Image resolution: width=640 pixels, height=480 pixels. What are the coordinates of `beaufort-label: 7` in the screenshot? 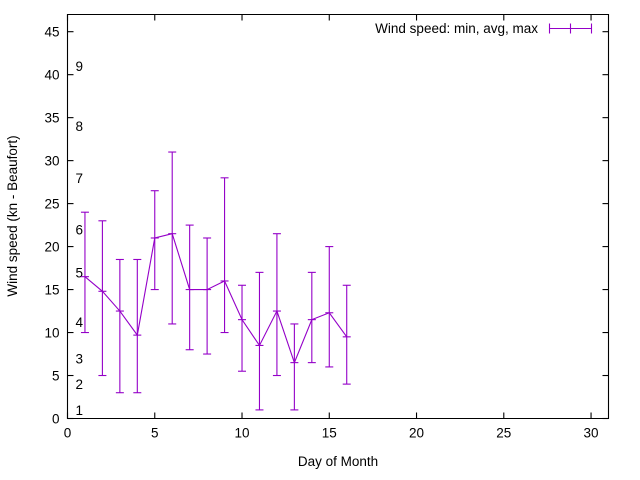 It's located at (80, 178).